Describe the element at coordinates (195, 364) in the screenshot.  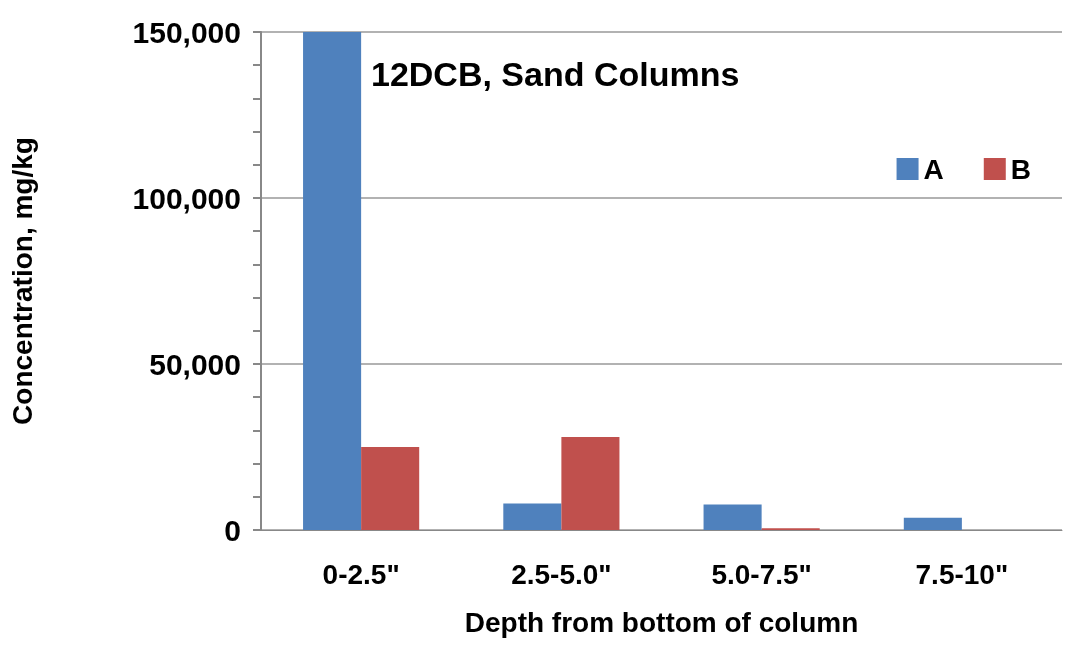
I see `y-tick-label: 50,000` at that location.